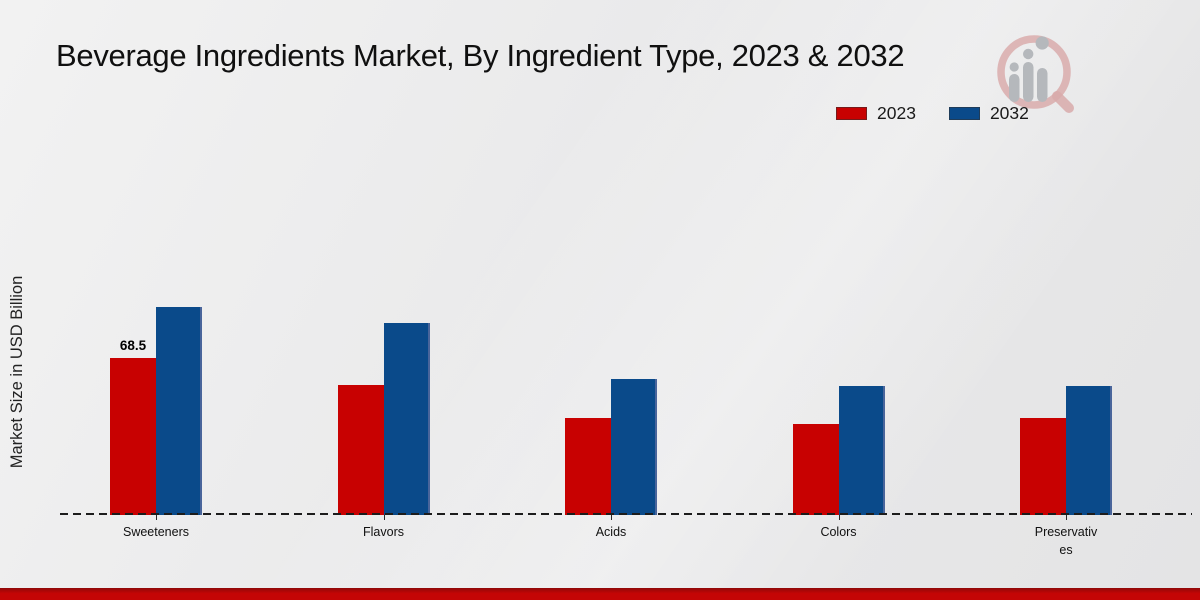  I want to click on bar-2032-acids, so click(634, 446).